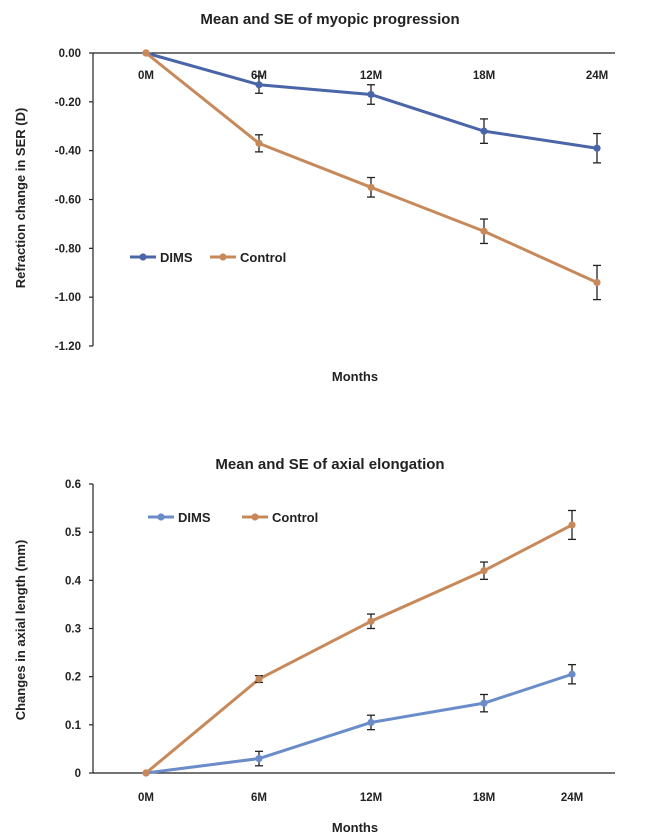 The height and width of the screenshot is (838, 659). What do you see at coordinates (73, 581) in the screenshot?
I see `y-tick-label: 0.4` at bounding box center [73, 581].